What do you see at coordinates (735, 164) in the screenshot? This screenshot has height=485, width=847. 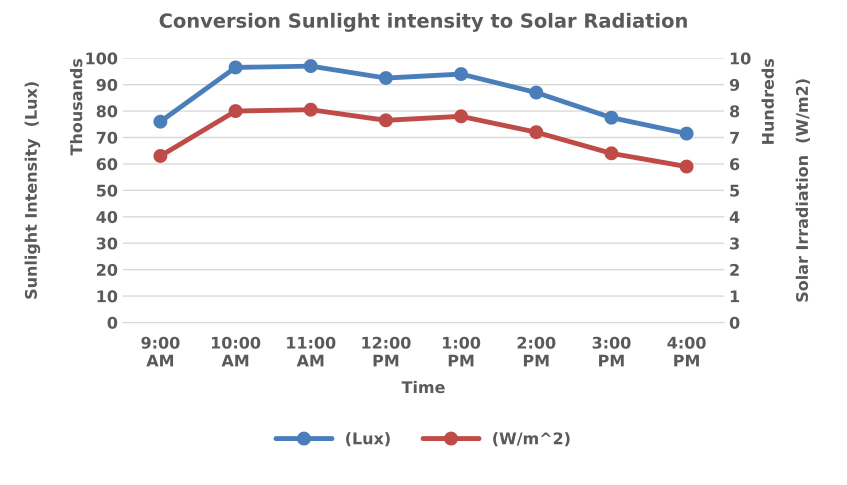 I see `y2-tick-label: 6` at bounding box center [735, 164].